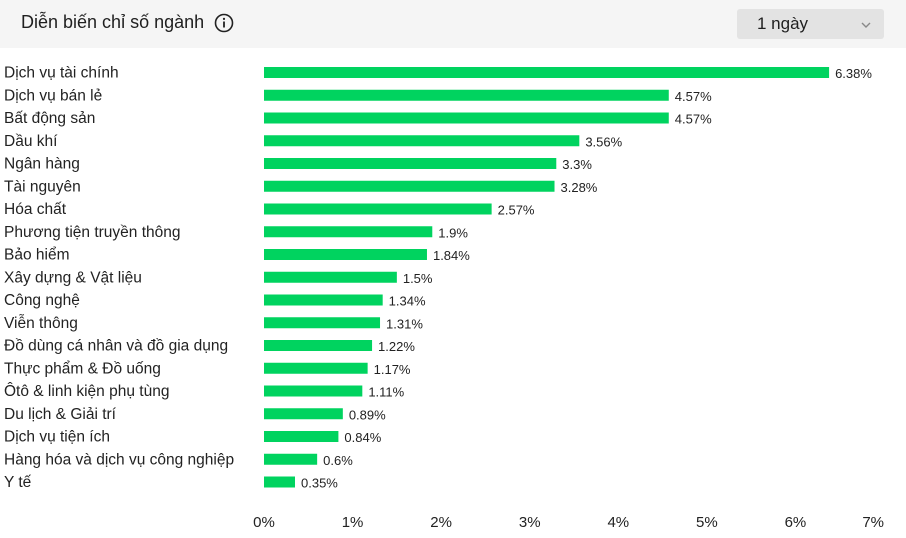 This screenshot has width=906, height=538. Describe the element at coordinates (42, 300) in the screenshot. I see `category-label: Công nghệ` at that location.